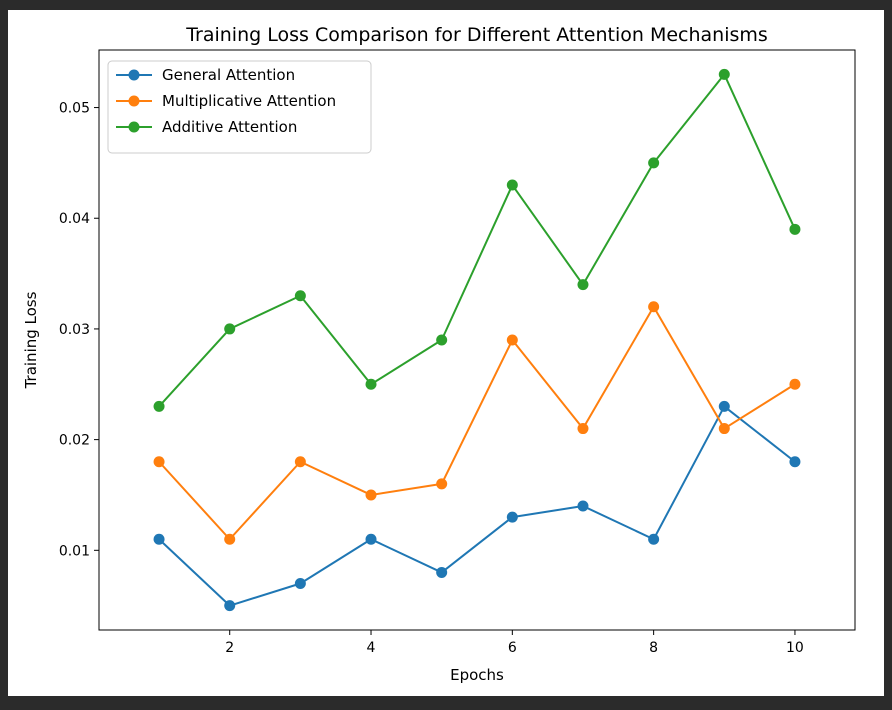 The image size is (892, 710). Describe the element at coordinates (74, 109) in the screenshot. I see `y-tick-label: 0.05` at that location.